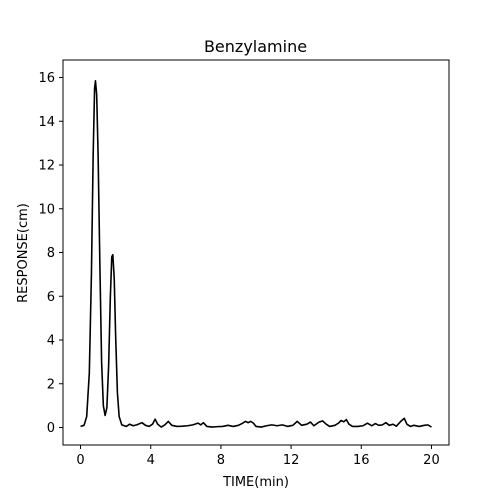  I want to click on y-tick-label: 4, so click(51, 341).